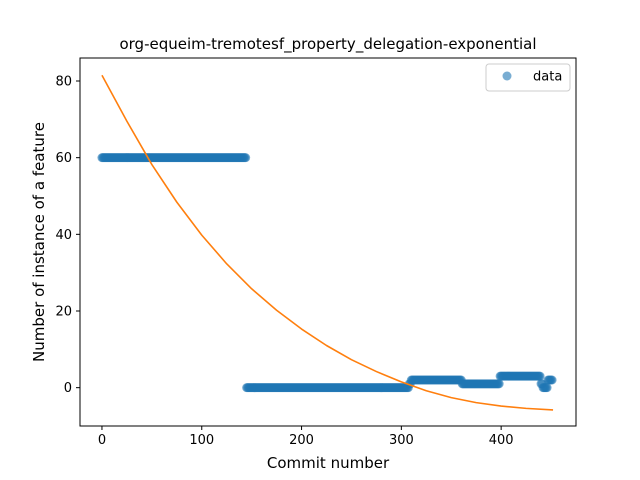 The width and height of the screenshot is (640, 480). What do you see at coordinates (401, 440) in the screenshot?
I see `x-tick-label: 300` at bounding box center [401, 440].